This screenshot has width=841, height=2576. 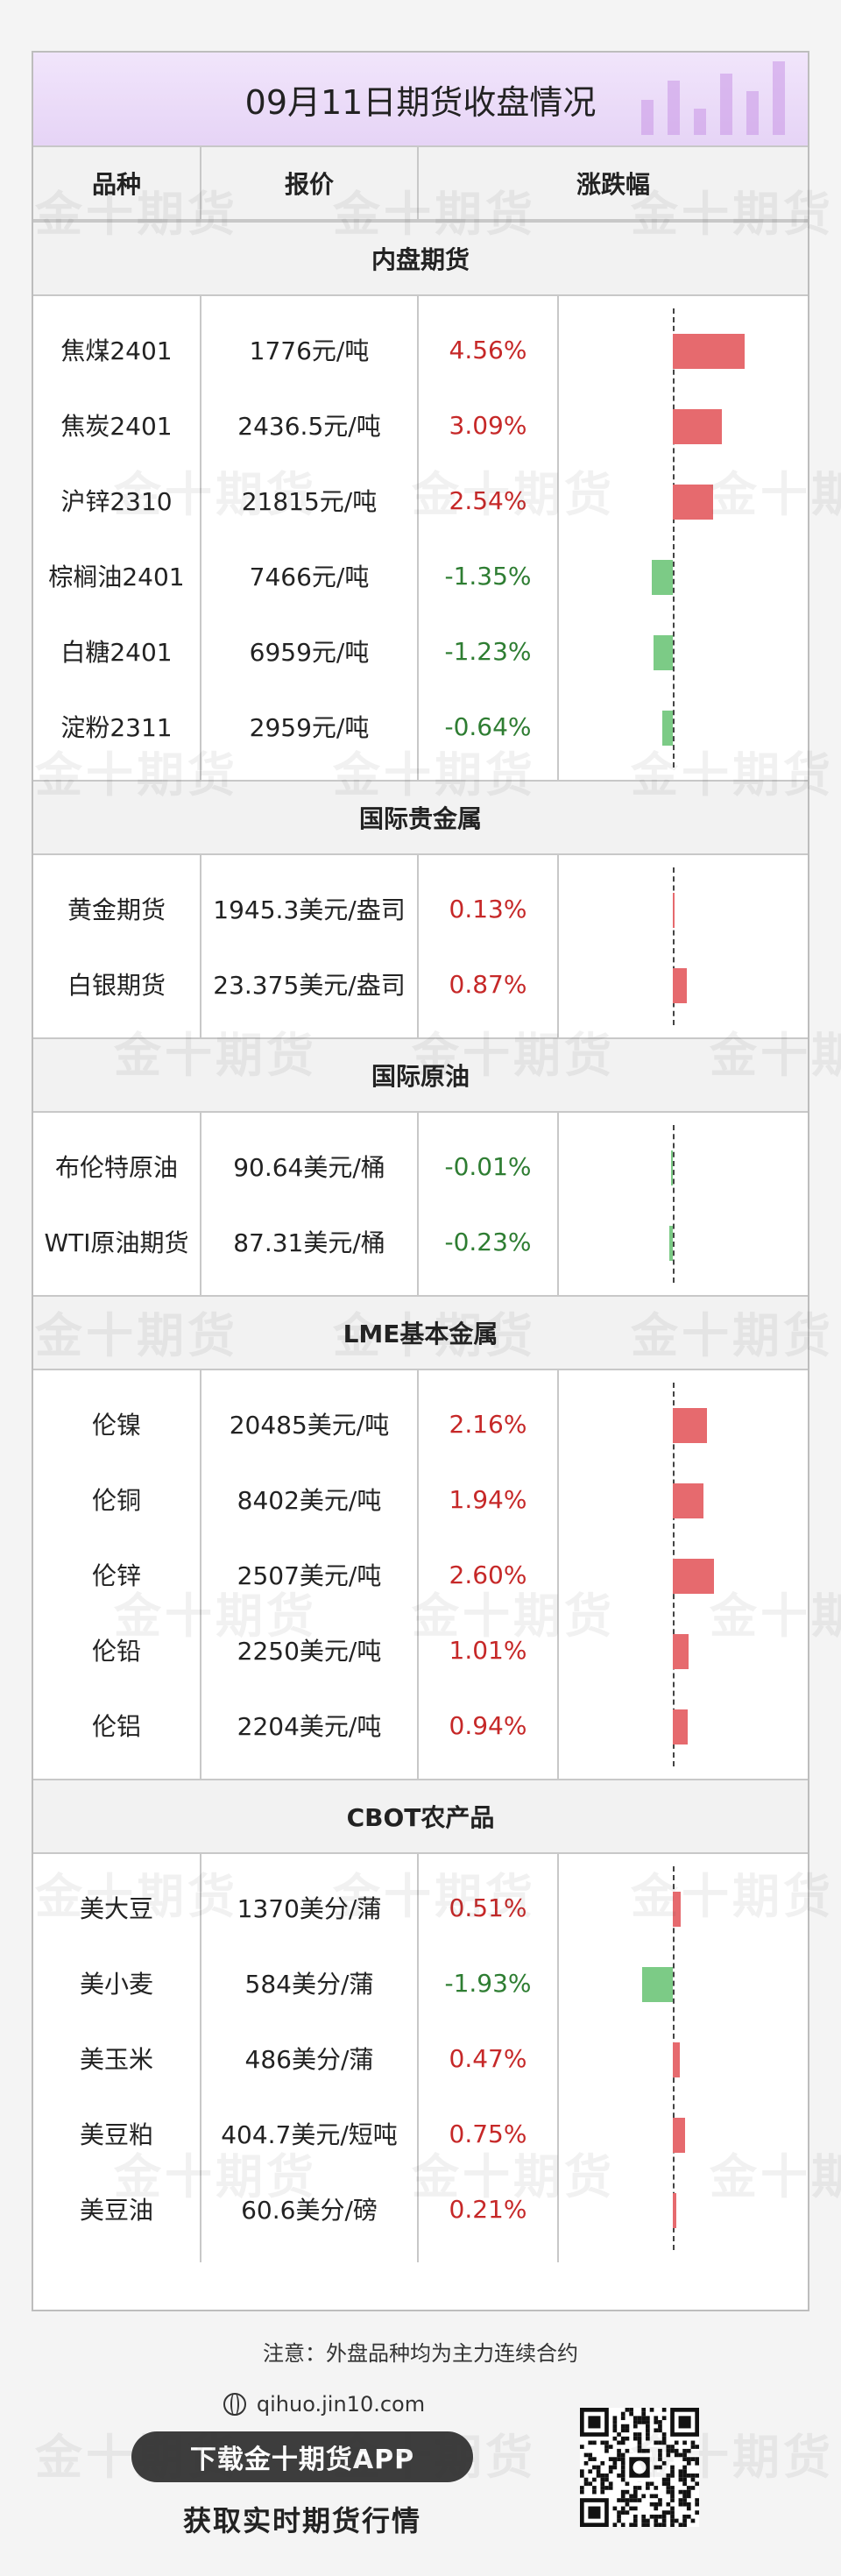 What do you see at coordinates (309, 2059) in the screenshot?
I see `commodity-price: 486美分/蒲` at bounding box center [309, 2059].